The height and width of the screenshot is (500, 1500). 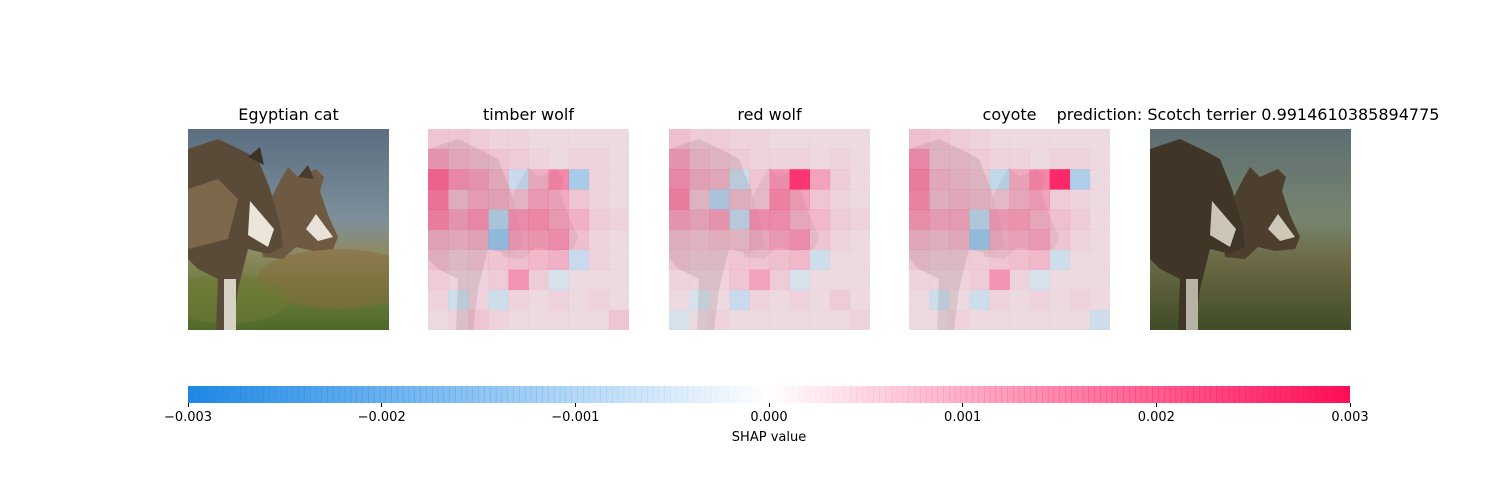 What do you see at coordinates (575, 417) in the screenshot?
I see `colorbar-tick-label: −0.001` at bounding box center [575, 417].